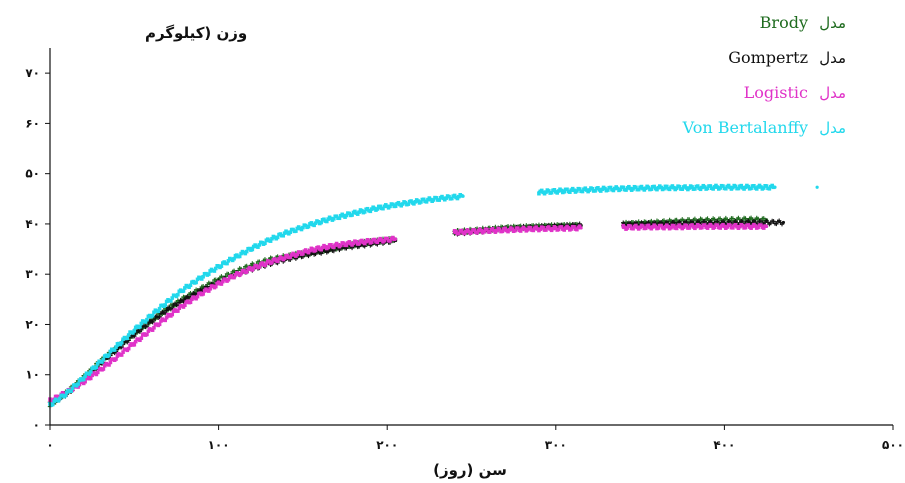  Describe the element at coordinates (387, 445) in the screenshot. I see `x-tick-label: ۲۰۰` at that location.